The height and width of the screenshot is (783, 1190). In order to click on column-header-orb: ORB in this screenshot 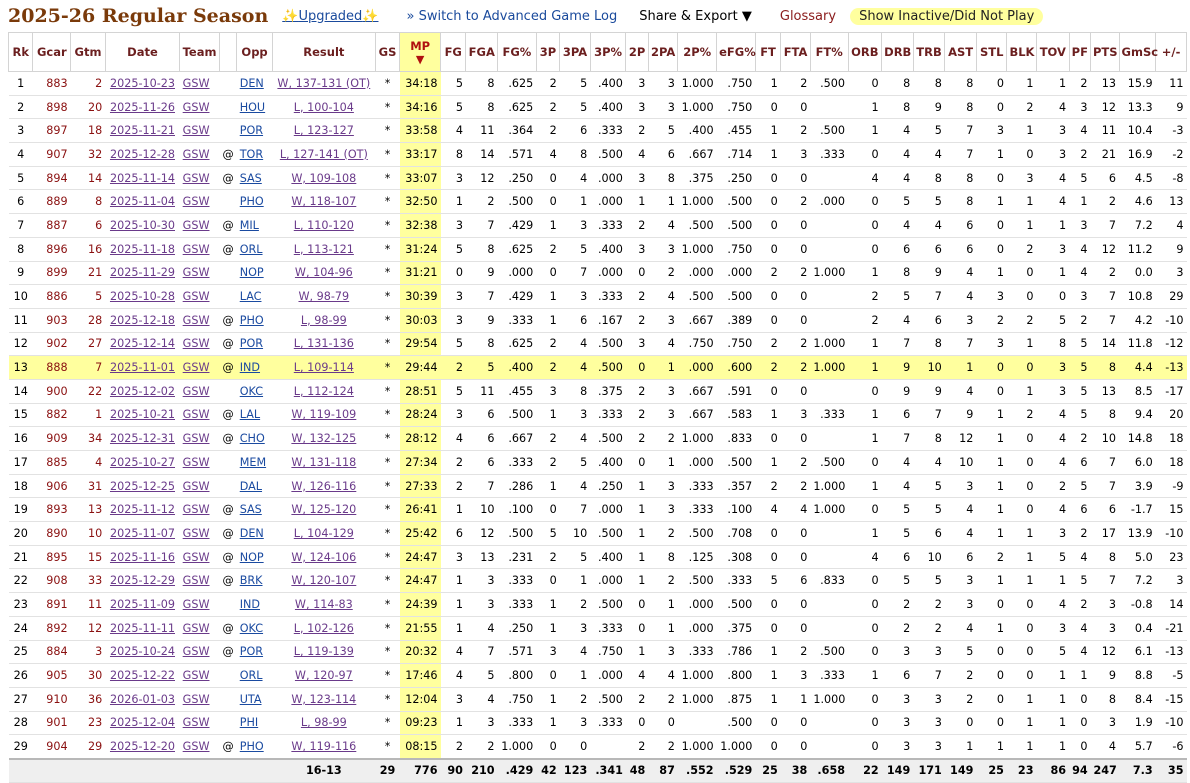, I will do `click(865, 52)`.